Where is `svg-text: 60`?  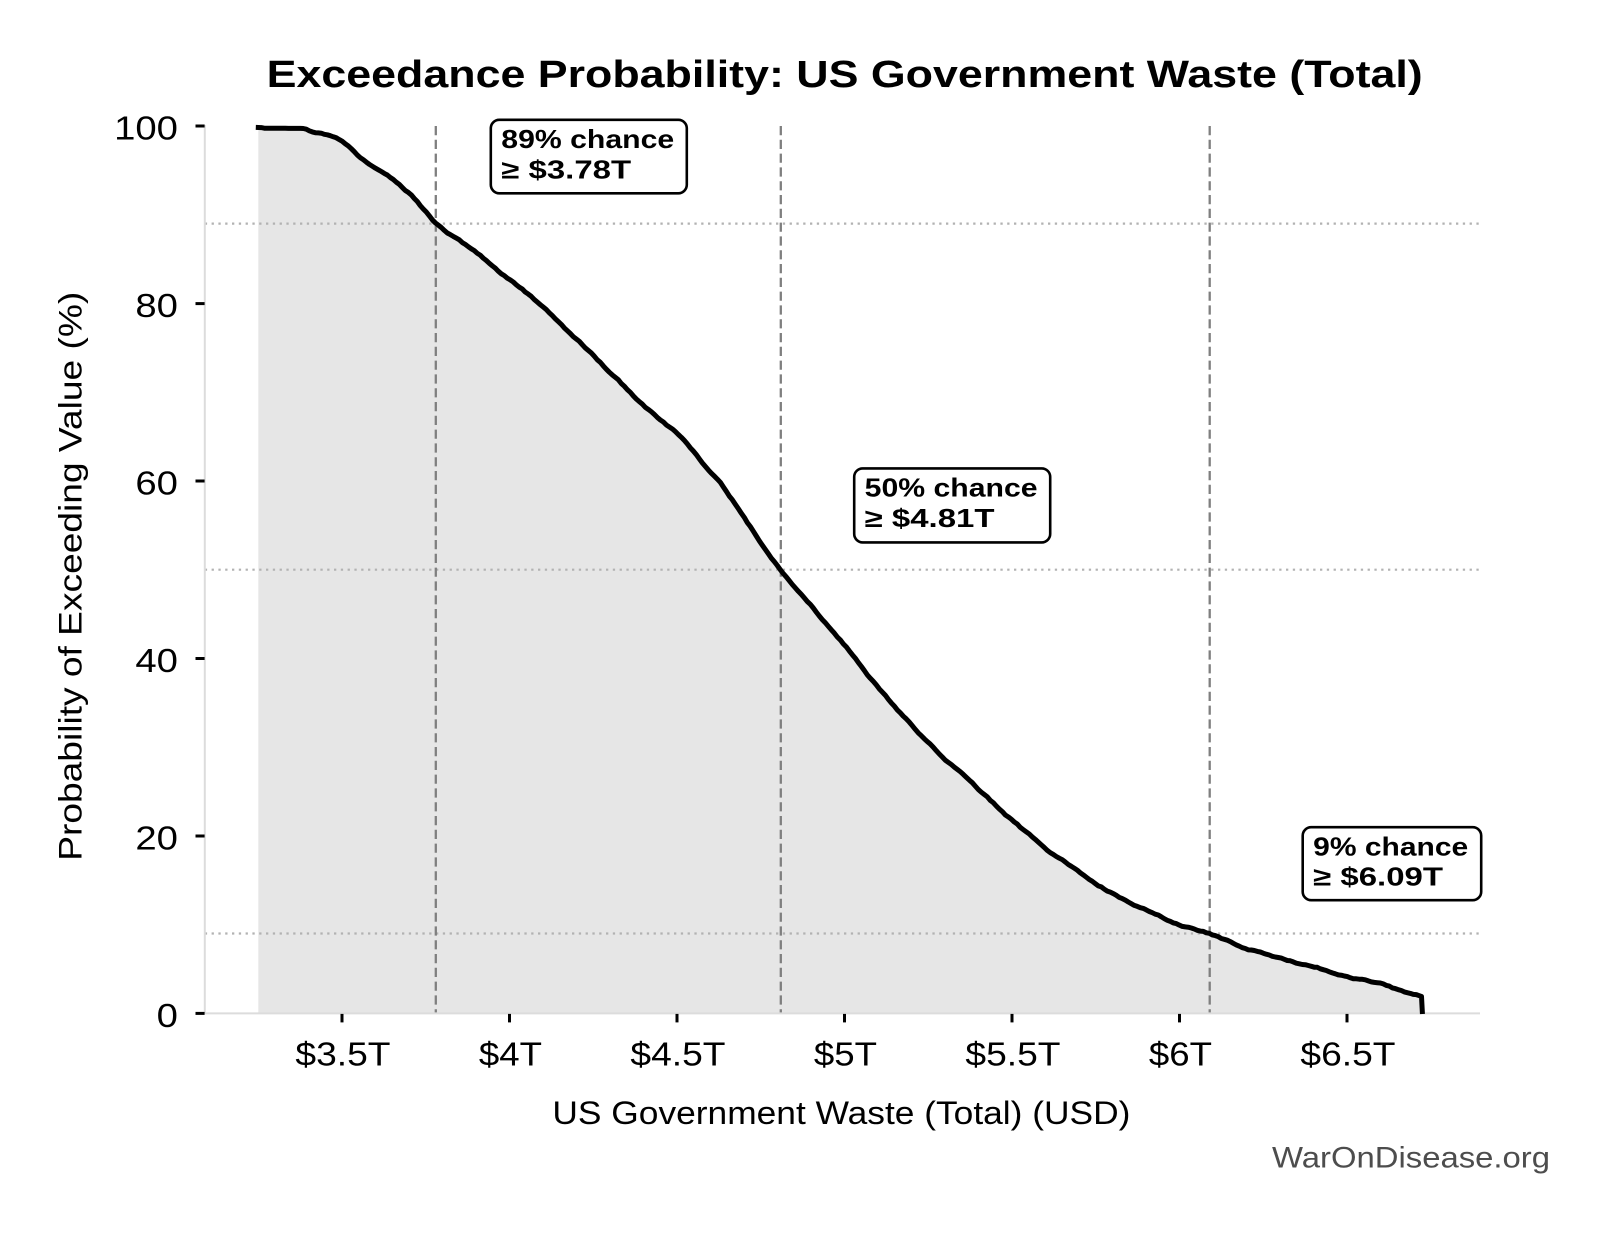 svg-text: 60 is located at coordinates (156, 484).